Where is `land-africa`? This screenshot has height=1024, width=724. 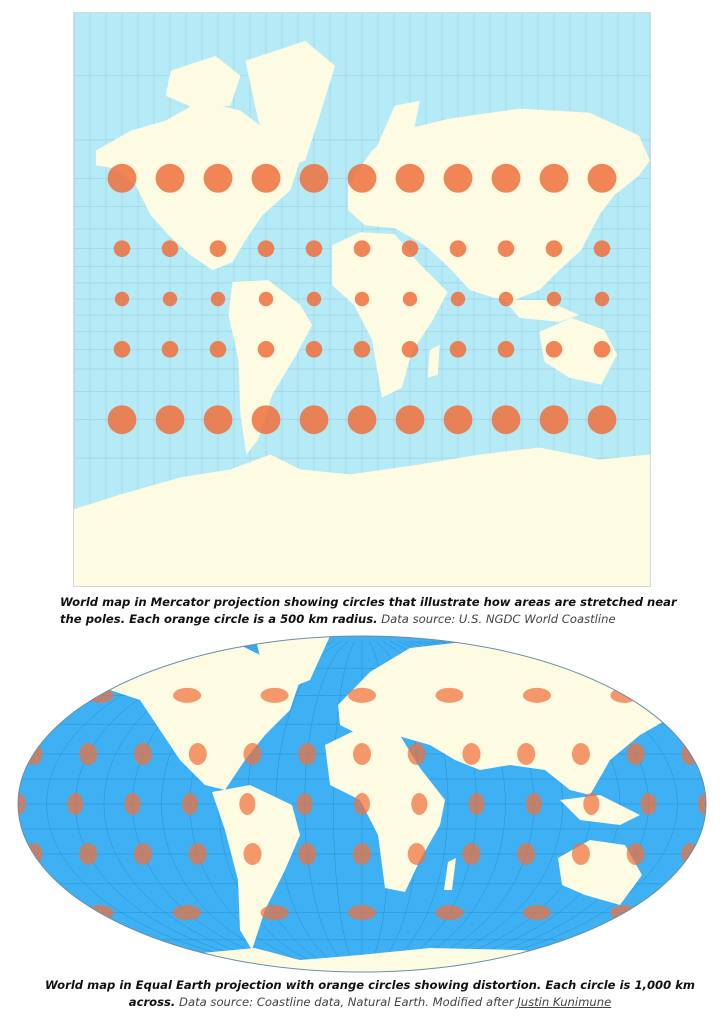 land-africa is located at coordinates (390, 315).